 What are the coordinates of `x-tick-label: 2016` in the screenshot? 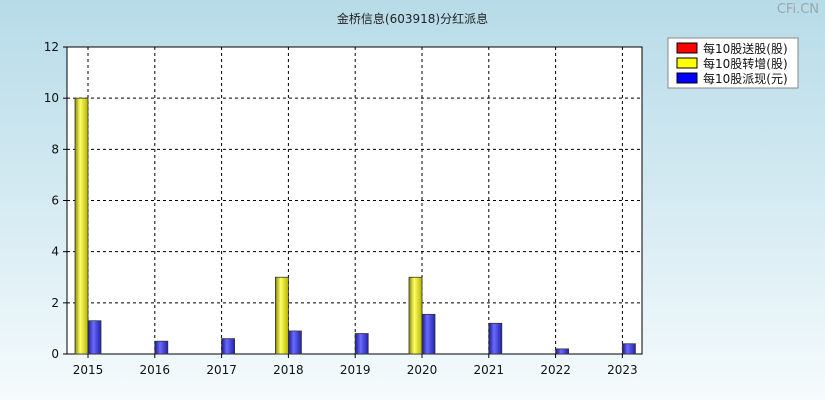 It's located at (155, 370).